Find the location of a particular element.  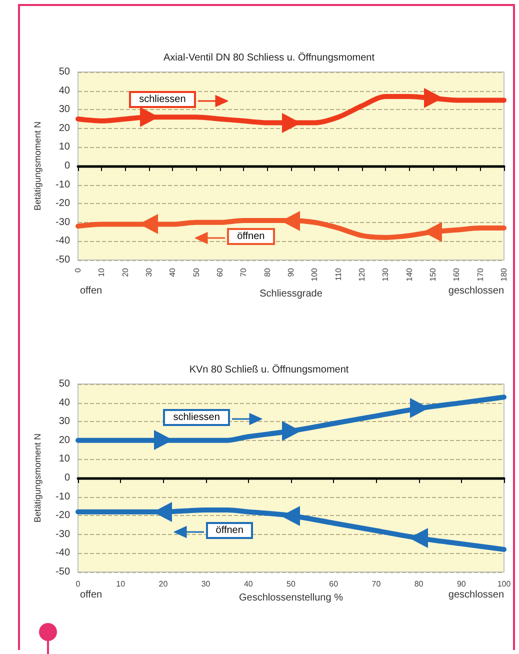

x-tick-label: 130 is located at coordinates (385, 274).